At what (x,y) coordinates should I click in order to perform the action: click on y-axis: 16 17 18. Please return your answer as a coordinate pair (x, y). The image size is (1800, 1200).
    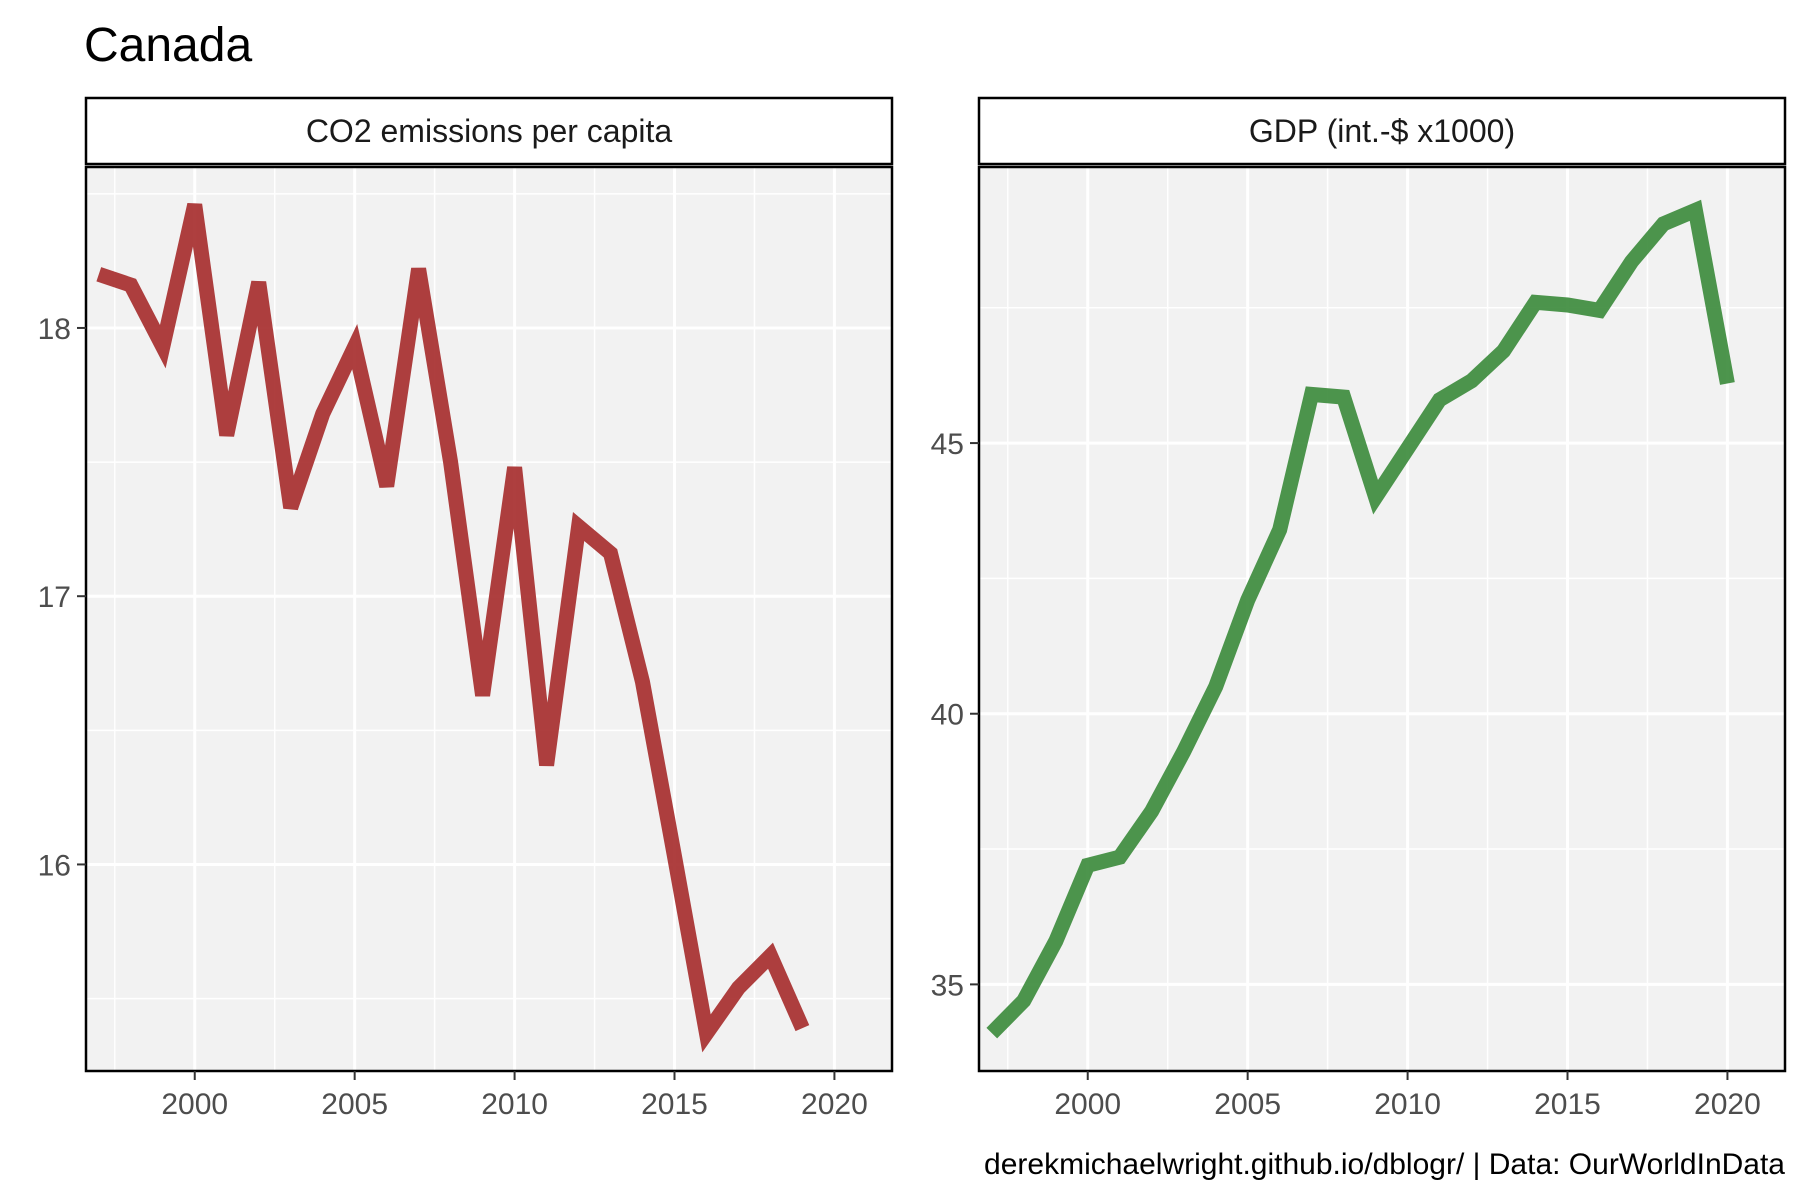
    Looking at the image, I should click on (62, 597).